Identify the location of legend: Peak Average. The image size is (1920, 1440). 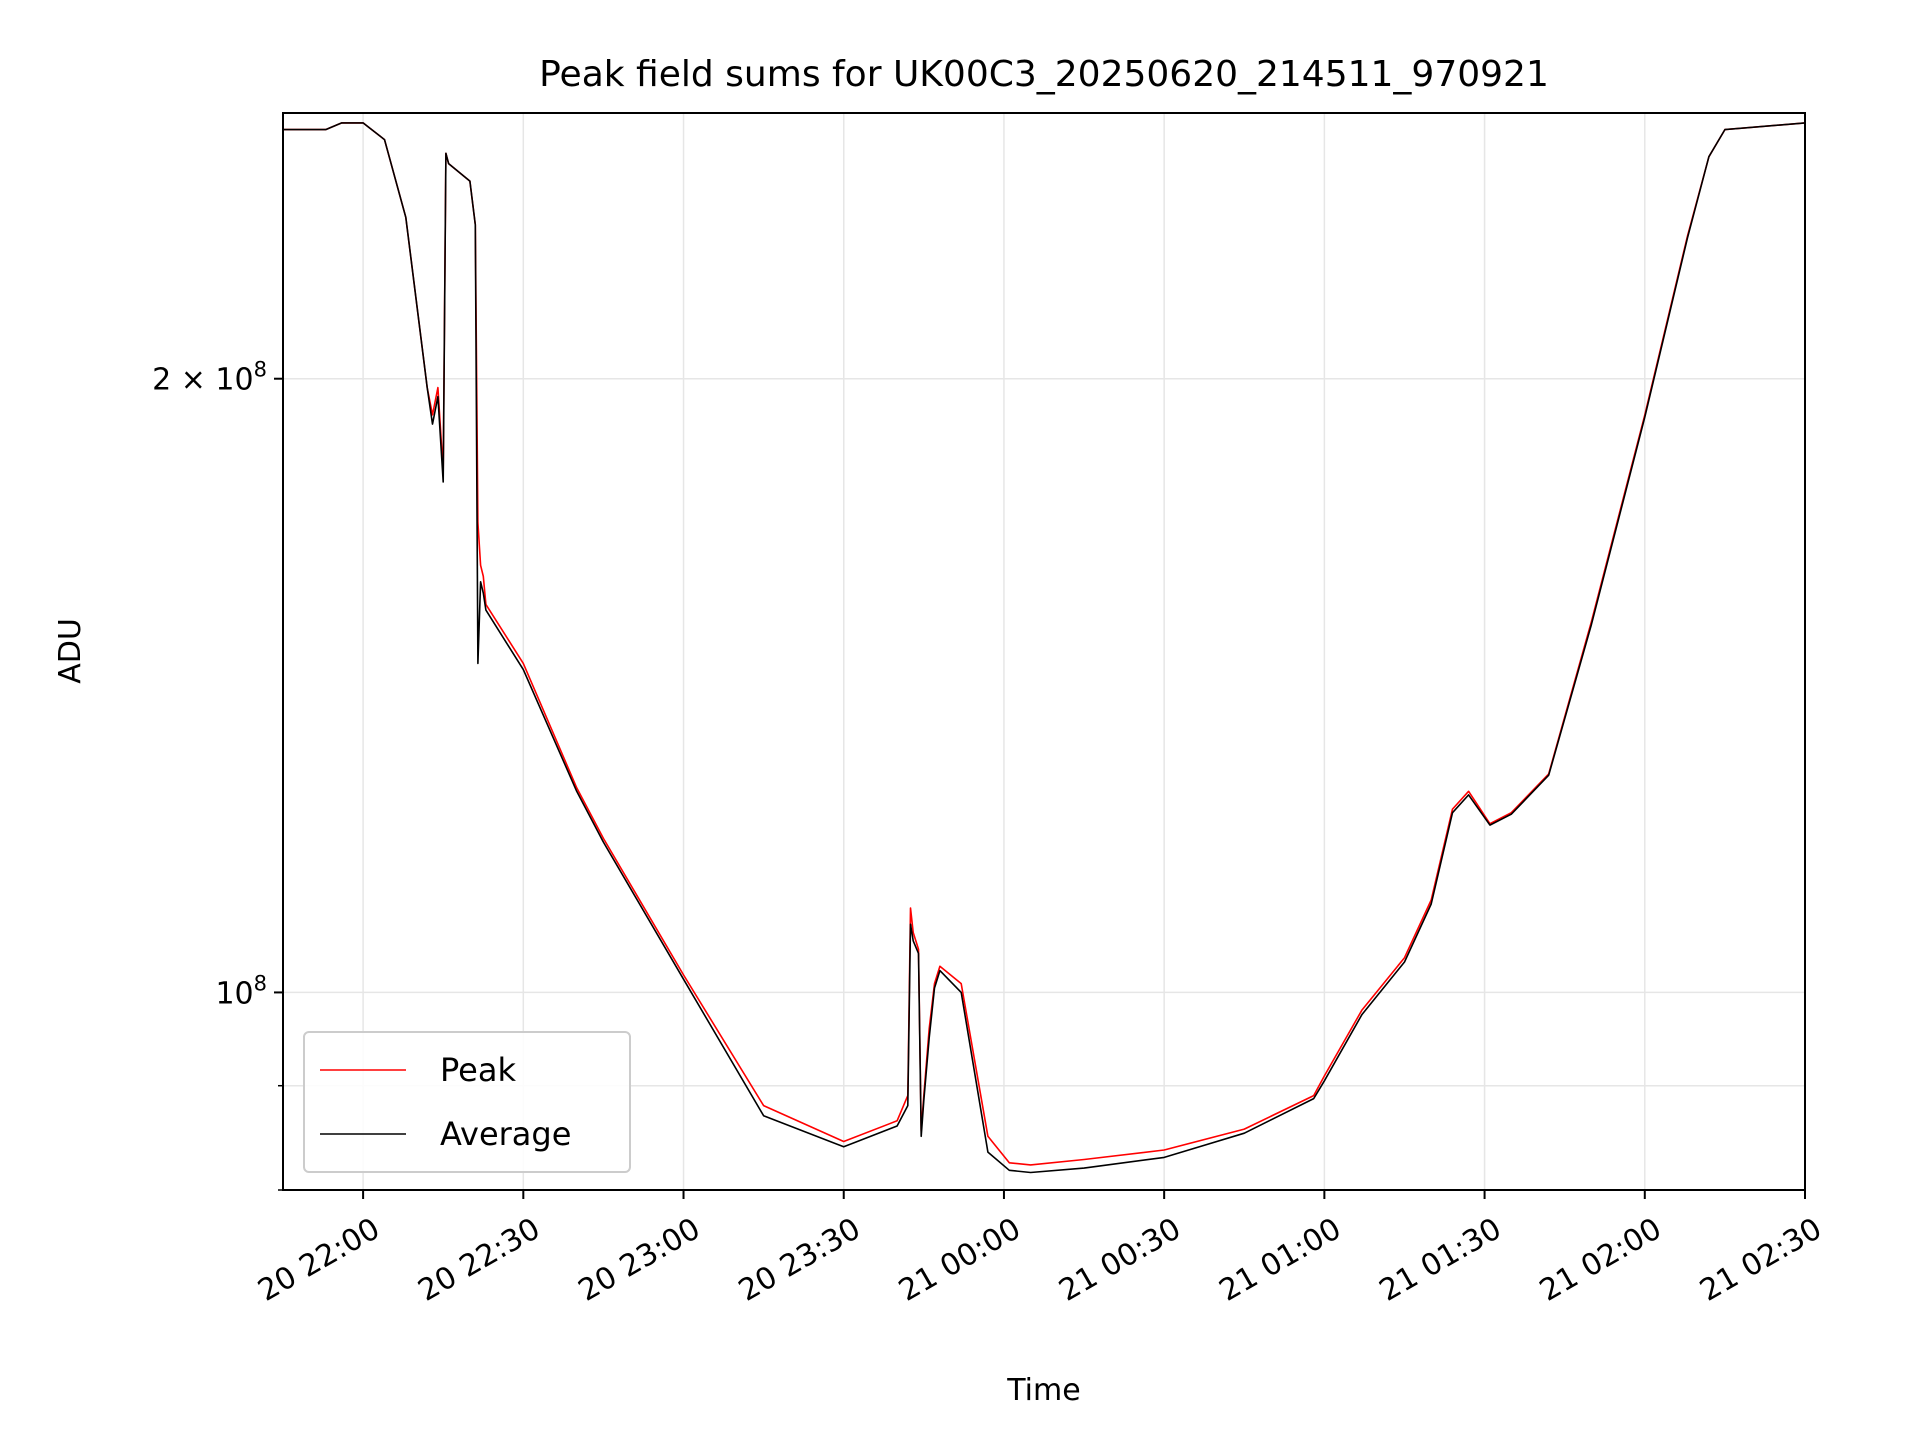
(467, 1102).